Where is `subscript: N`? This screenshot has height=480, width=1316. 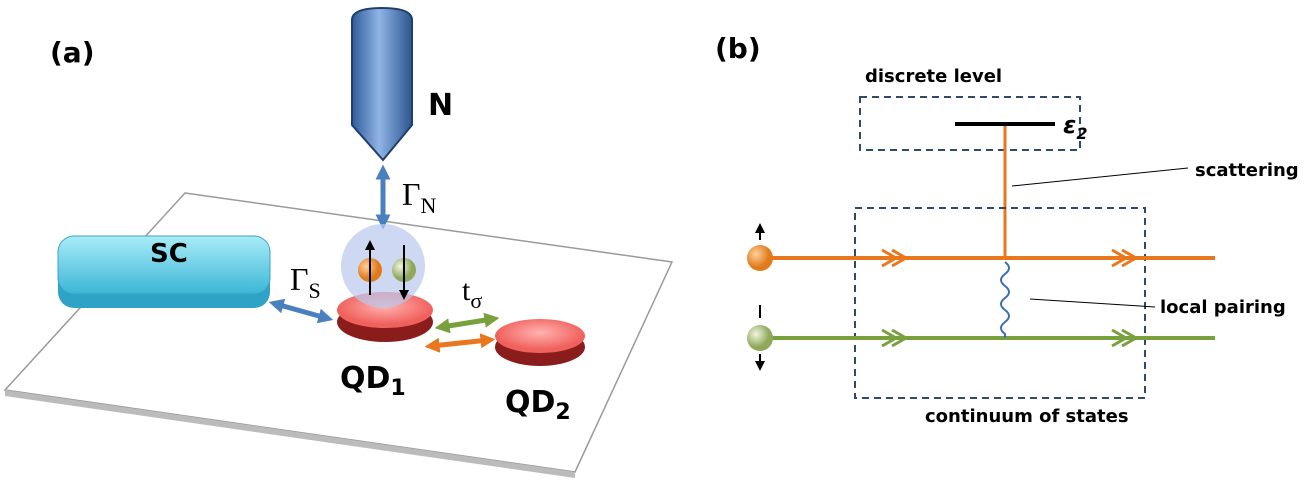 subscript: N is located at coordinates (429, 205).